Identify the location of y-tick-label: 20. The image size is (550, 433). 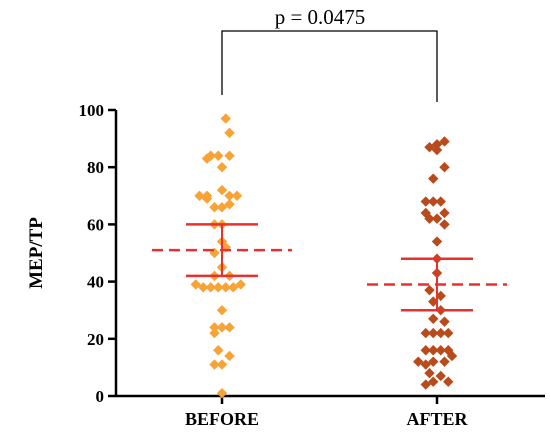
(95, 339).